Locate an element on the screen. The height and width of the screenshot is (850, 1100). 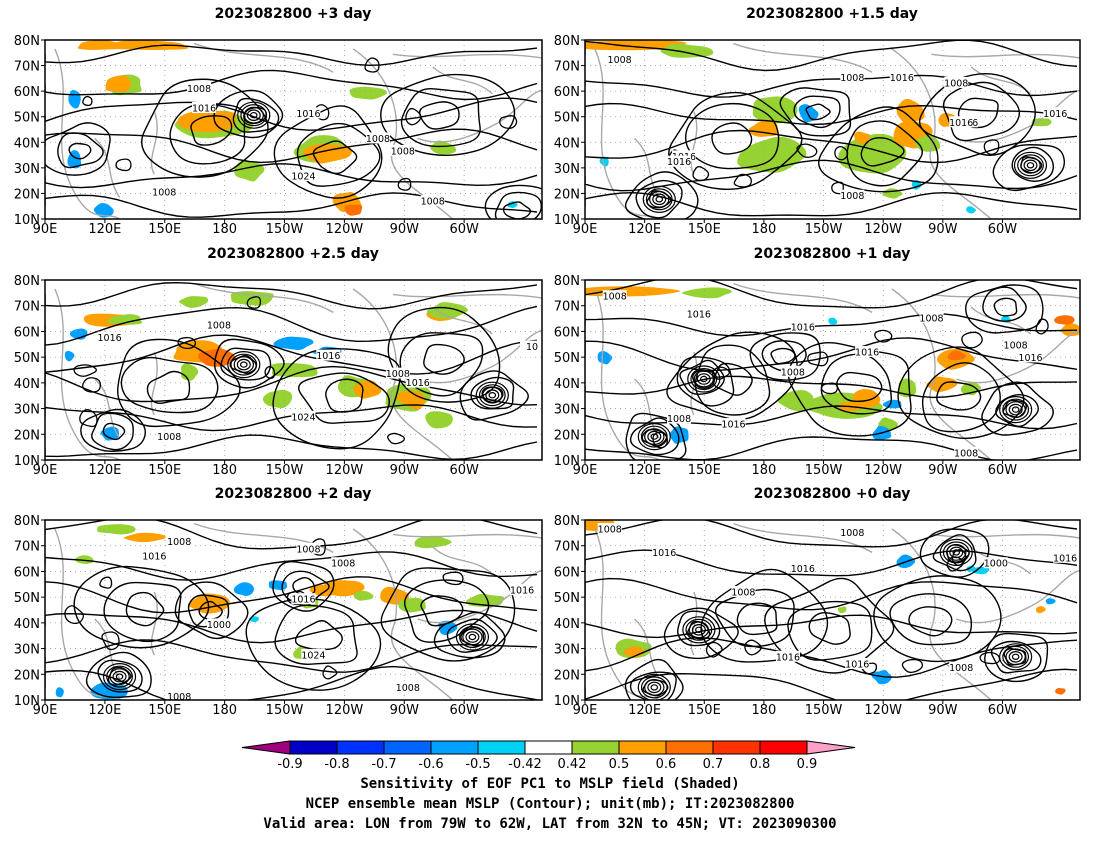
lat-label: 40N is located at coordinates (567, 143).